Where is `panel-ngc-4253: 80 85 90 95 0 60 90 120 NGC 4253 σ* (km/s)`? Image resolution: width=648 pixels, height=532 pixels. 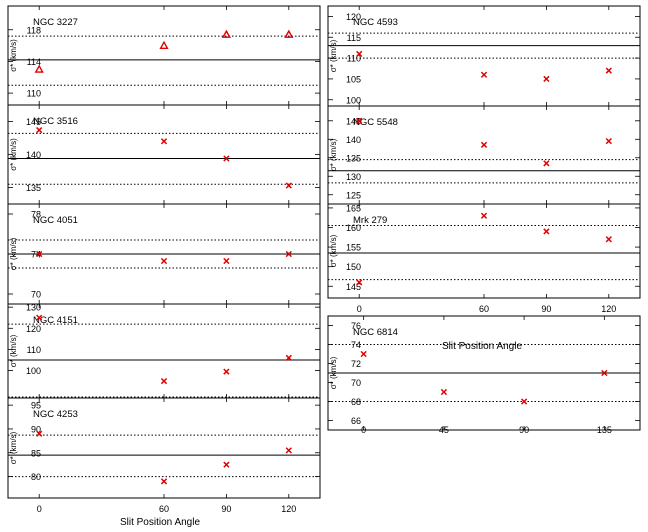
panel-ngc-4253: 80 85 90 95 0 60 90 120 NGC 4253 σ* (km/s) is located at coordinates (164, 455).